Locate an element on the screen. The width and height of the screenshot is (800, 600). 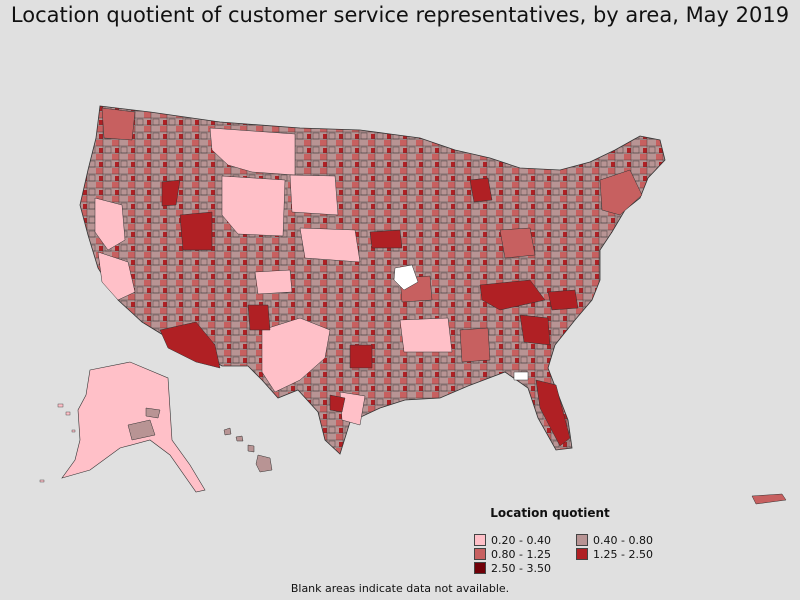
northeast-medium-region is located at coordinates (621, 192).